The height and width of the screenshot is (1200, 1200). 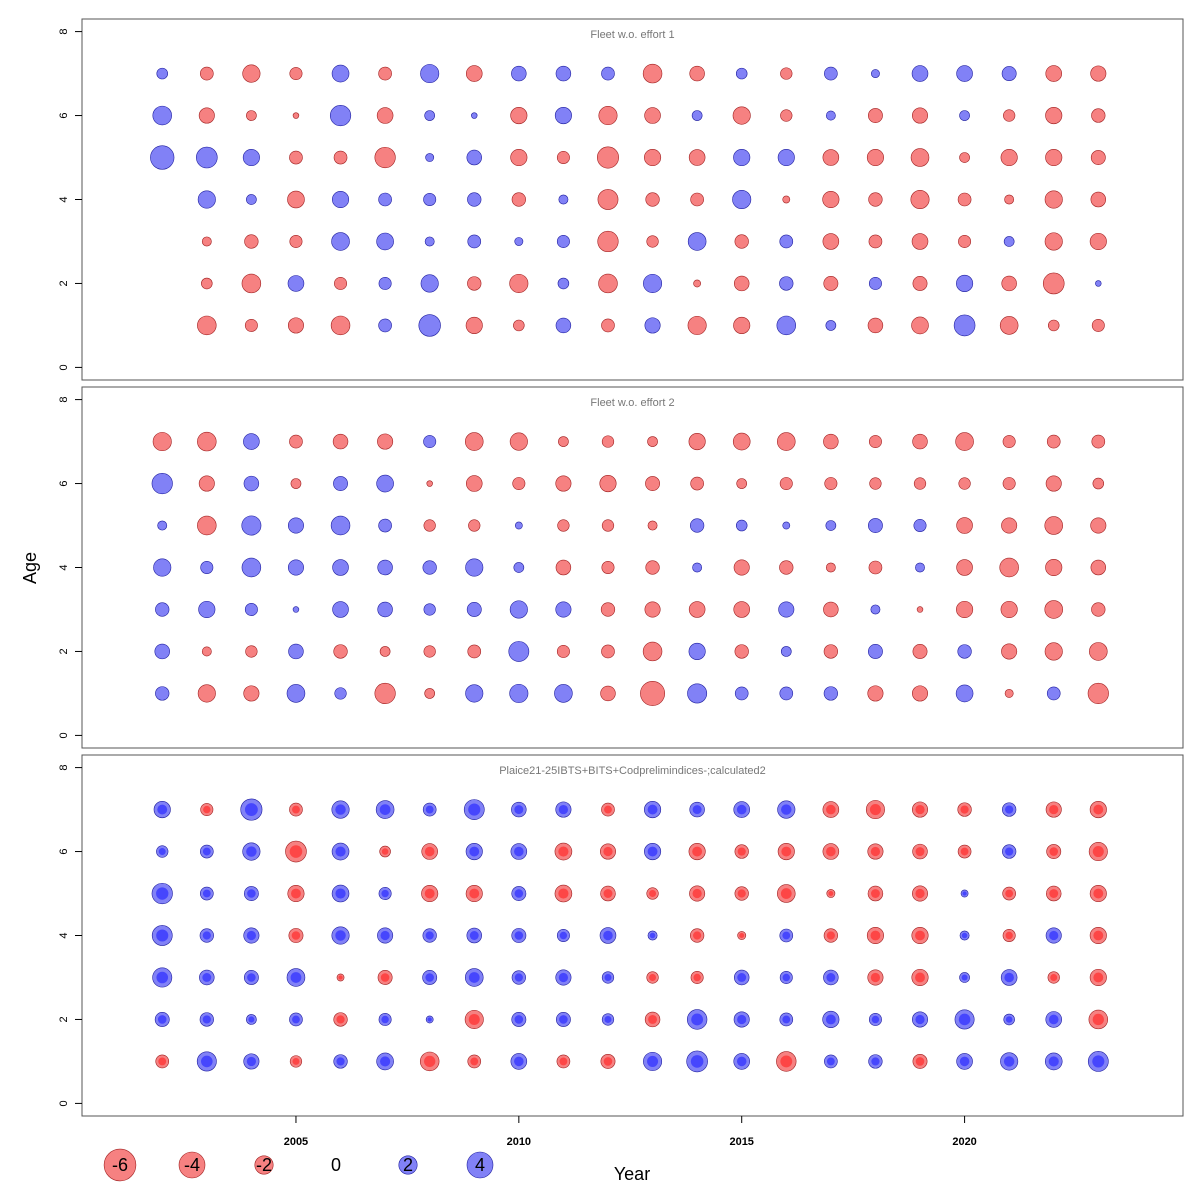 I want to click on legend-item: 2, so click(x=408, y=1165).